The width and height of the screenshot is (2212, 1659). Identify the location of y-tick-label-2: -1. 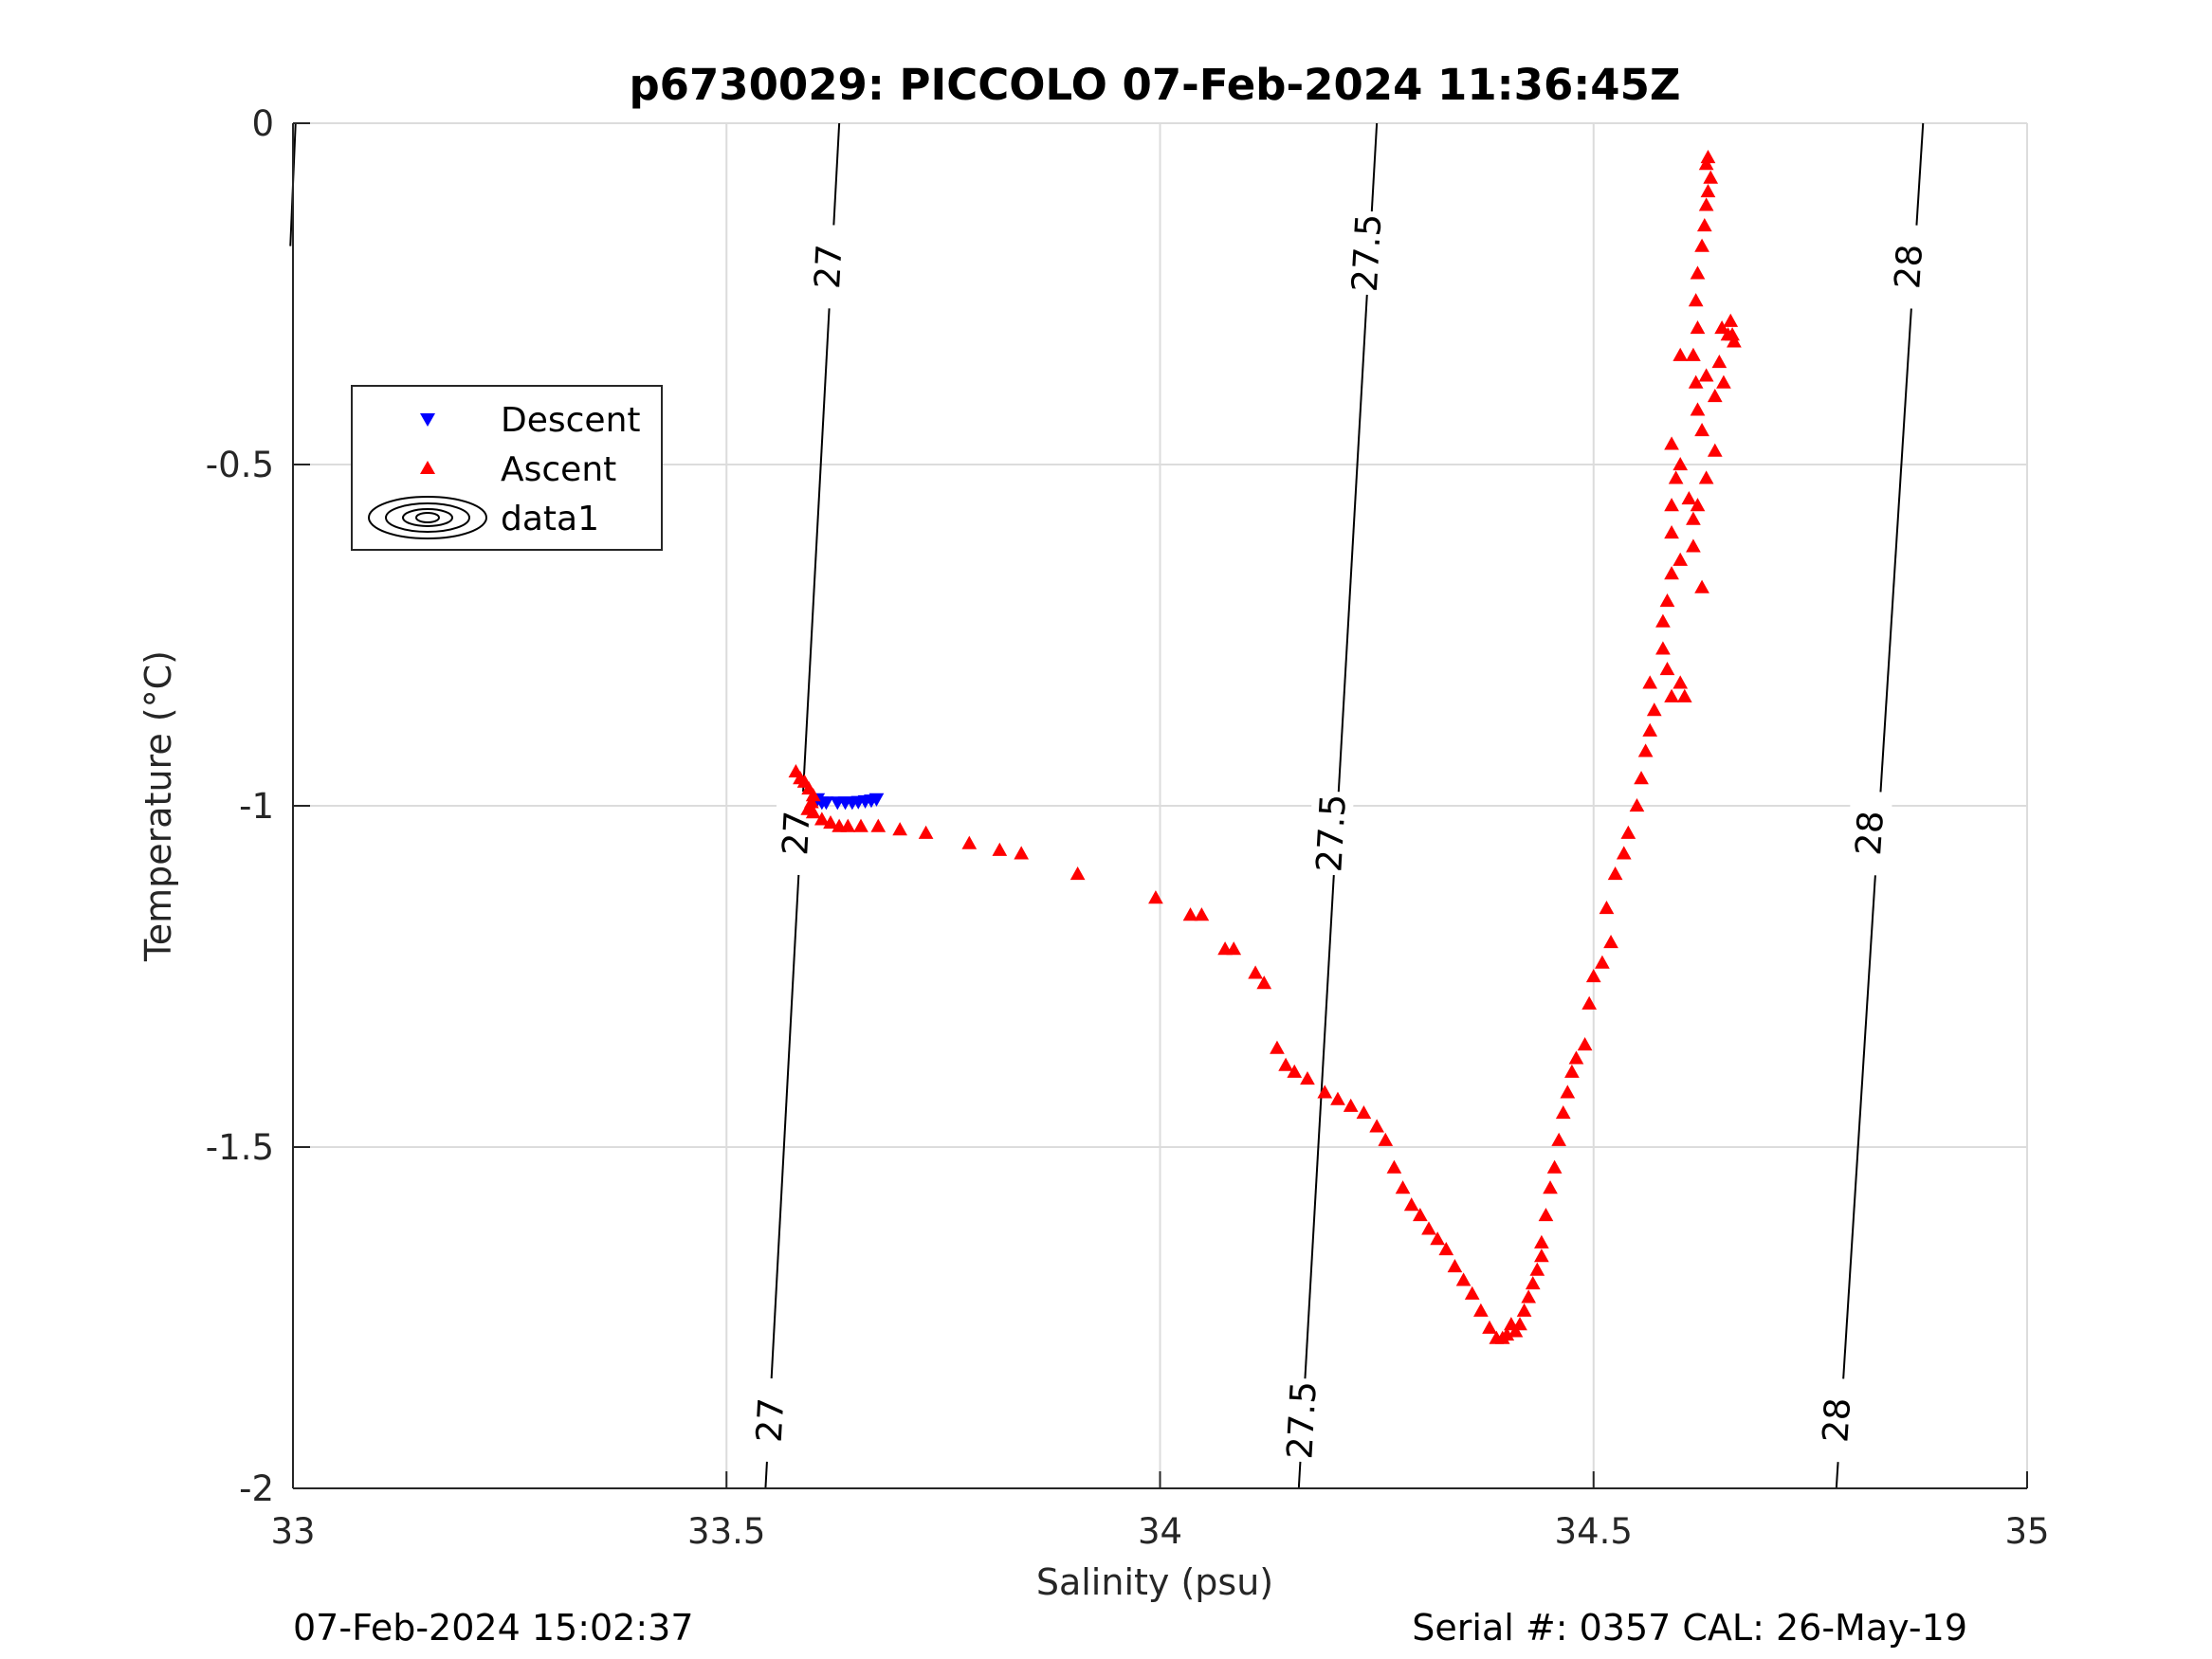
(256, 806).